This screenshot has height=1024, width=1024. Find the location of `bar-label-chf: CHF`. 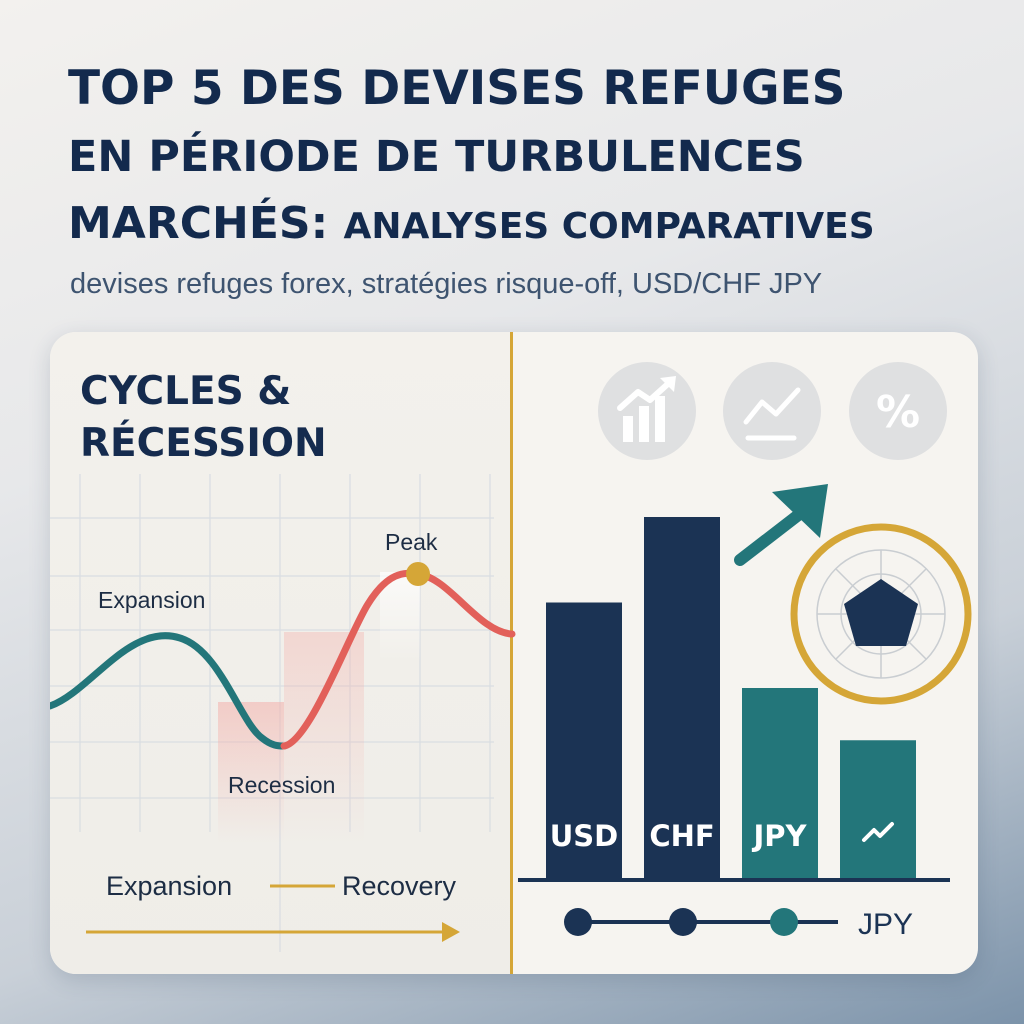

bar-label-chf: CHF is located at coordinates (681, 836).